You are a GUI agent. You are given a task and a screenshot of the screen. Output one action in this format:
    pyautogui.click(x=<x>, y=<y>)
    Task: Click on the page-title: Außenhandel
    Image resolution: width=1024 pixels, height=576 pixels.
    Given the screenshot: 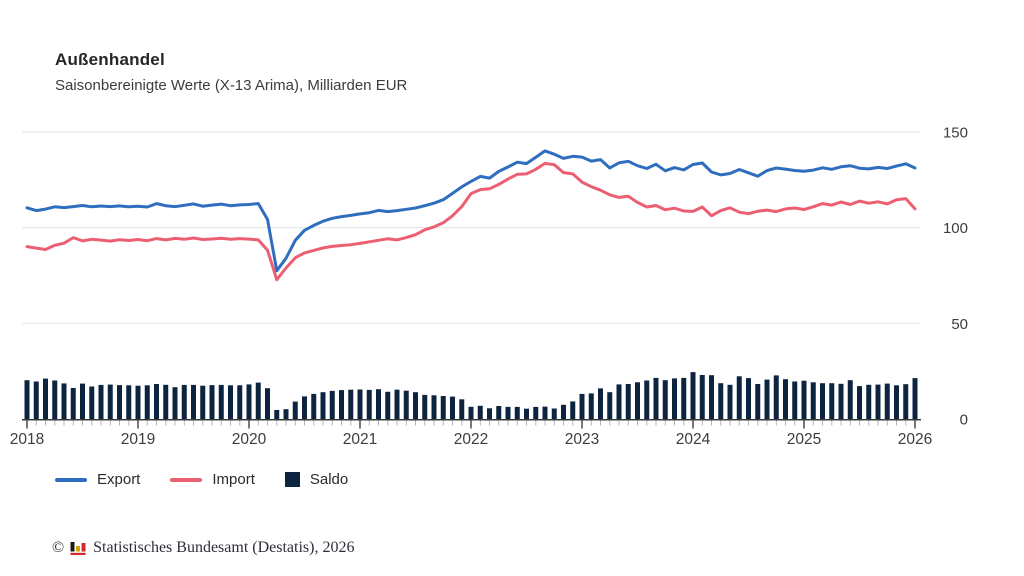 What is the action you would take?
    pyautogui.click(x=110, y=59)
    